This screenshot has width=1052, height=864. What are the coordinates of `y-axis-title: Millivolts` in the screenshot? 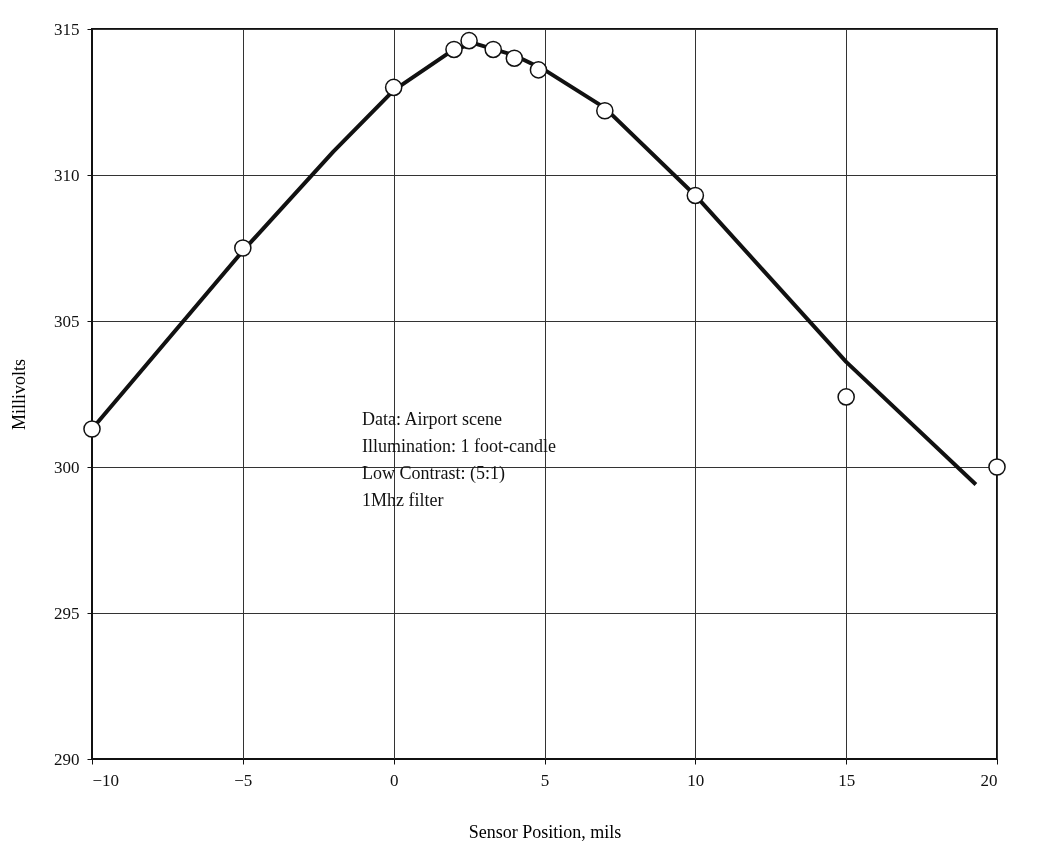 It's located at (19, 394).